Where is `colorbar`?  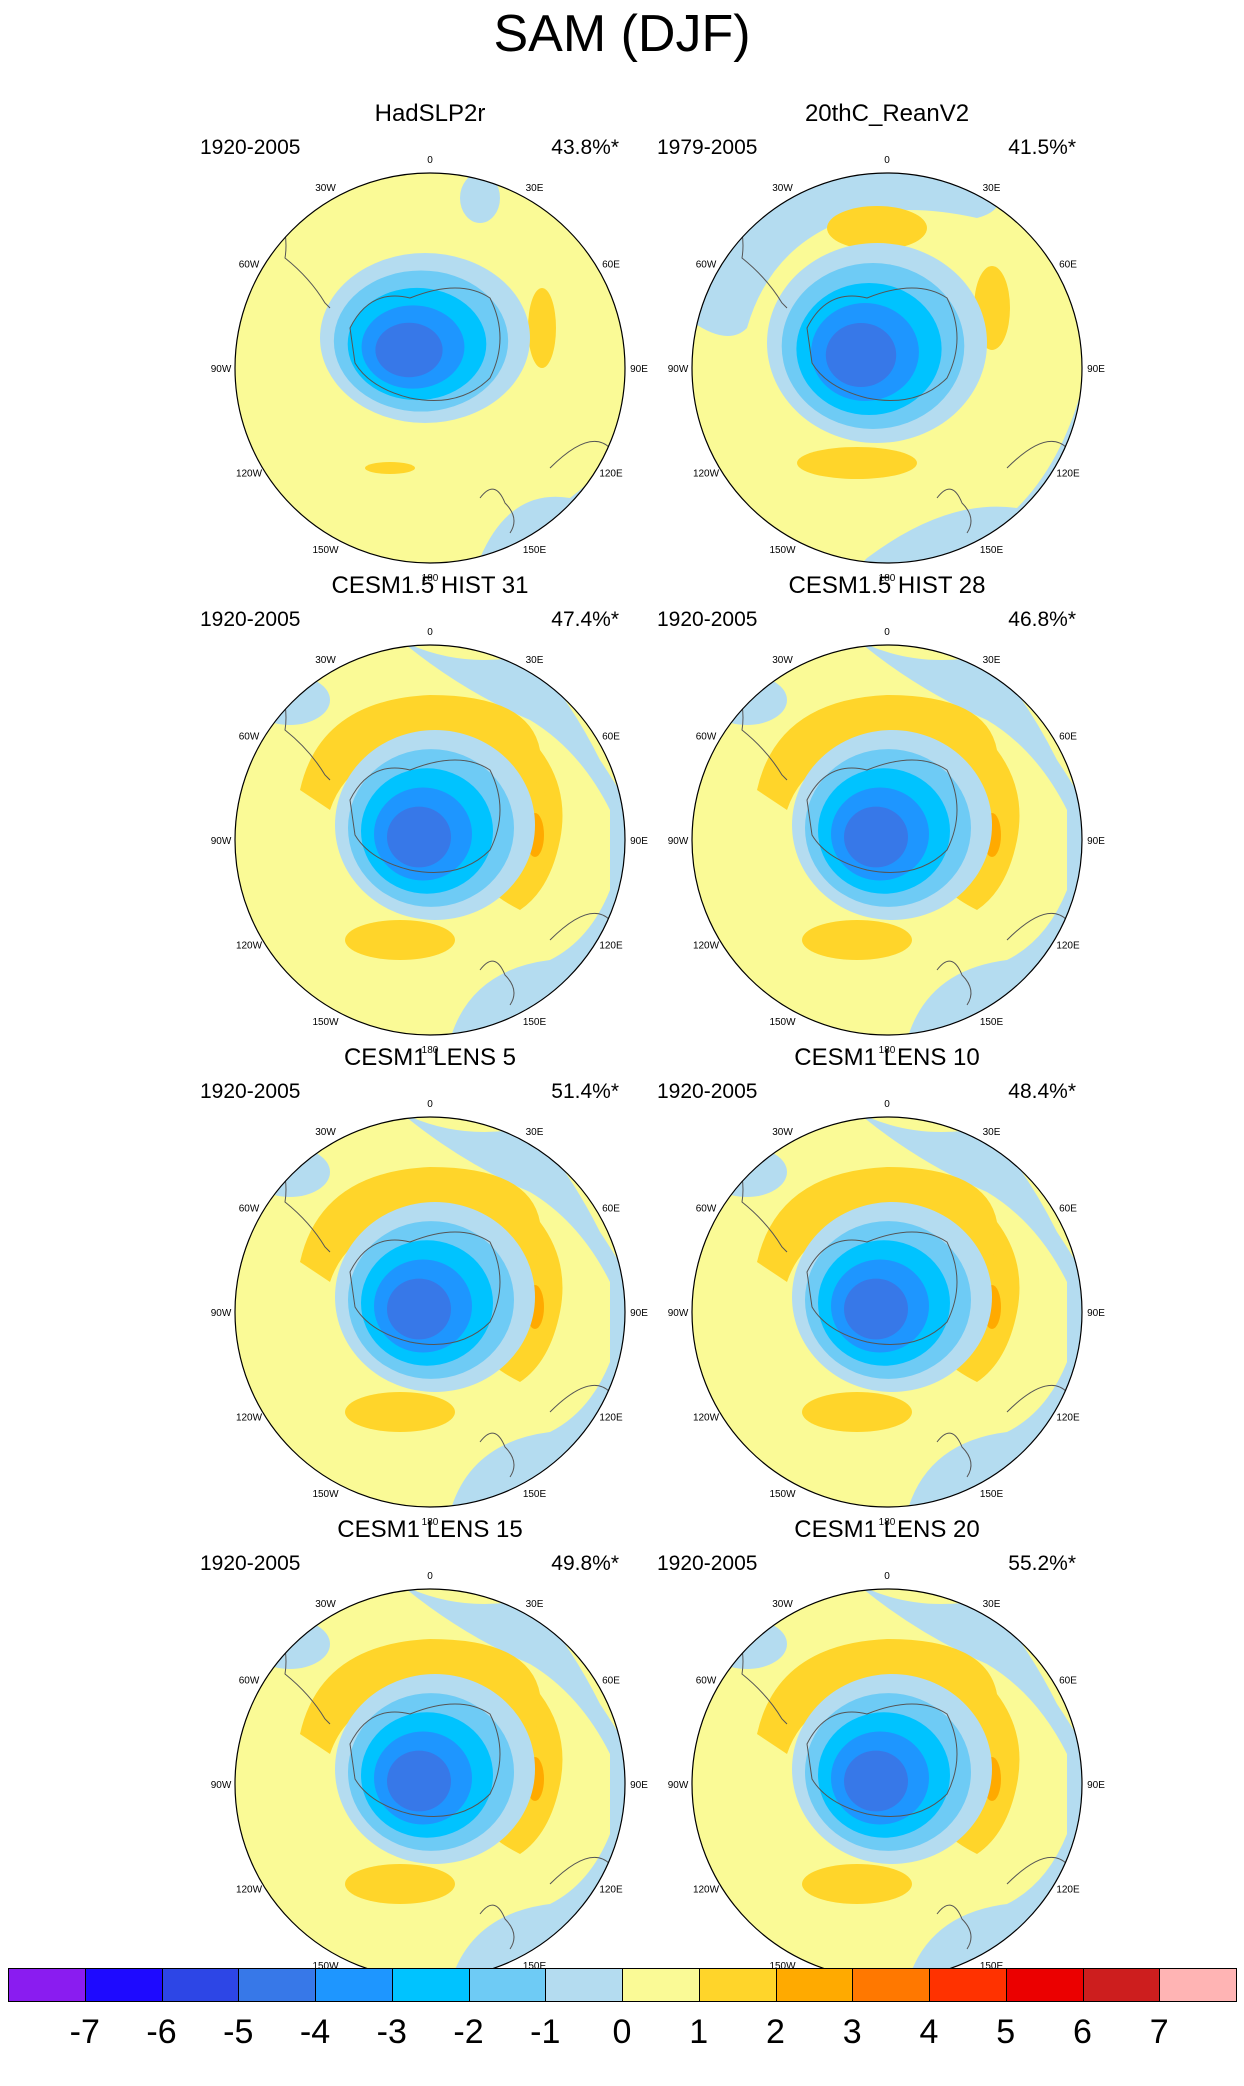 colorbar is located at coordinates (622, 1985).